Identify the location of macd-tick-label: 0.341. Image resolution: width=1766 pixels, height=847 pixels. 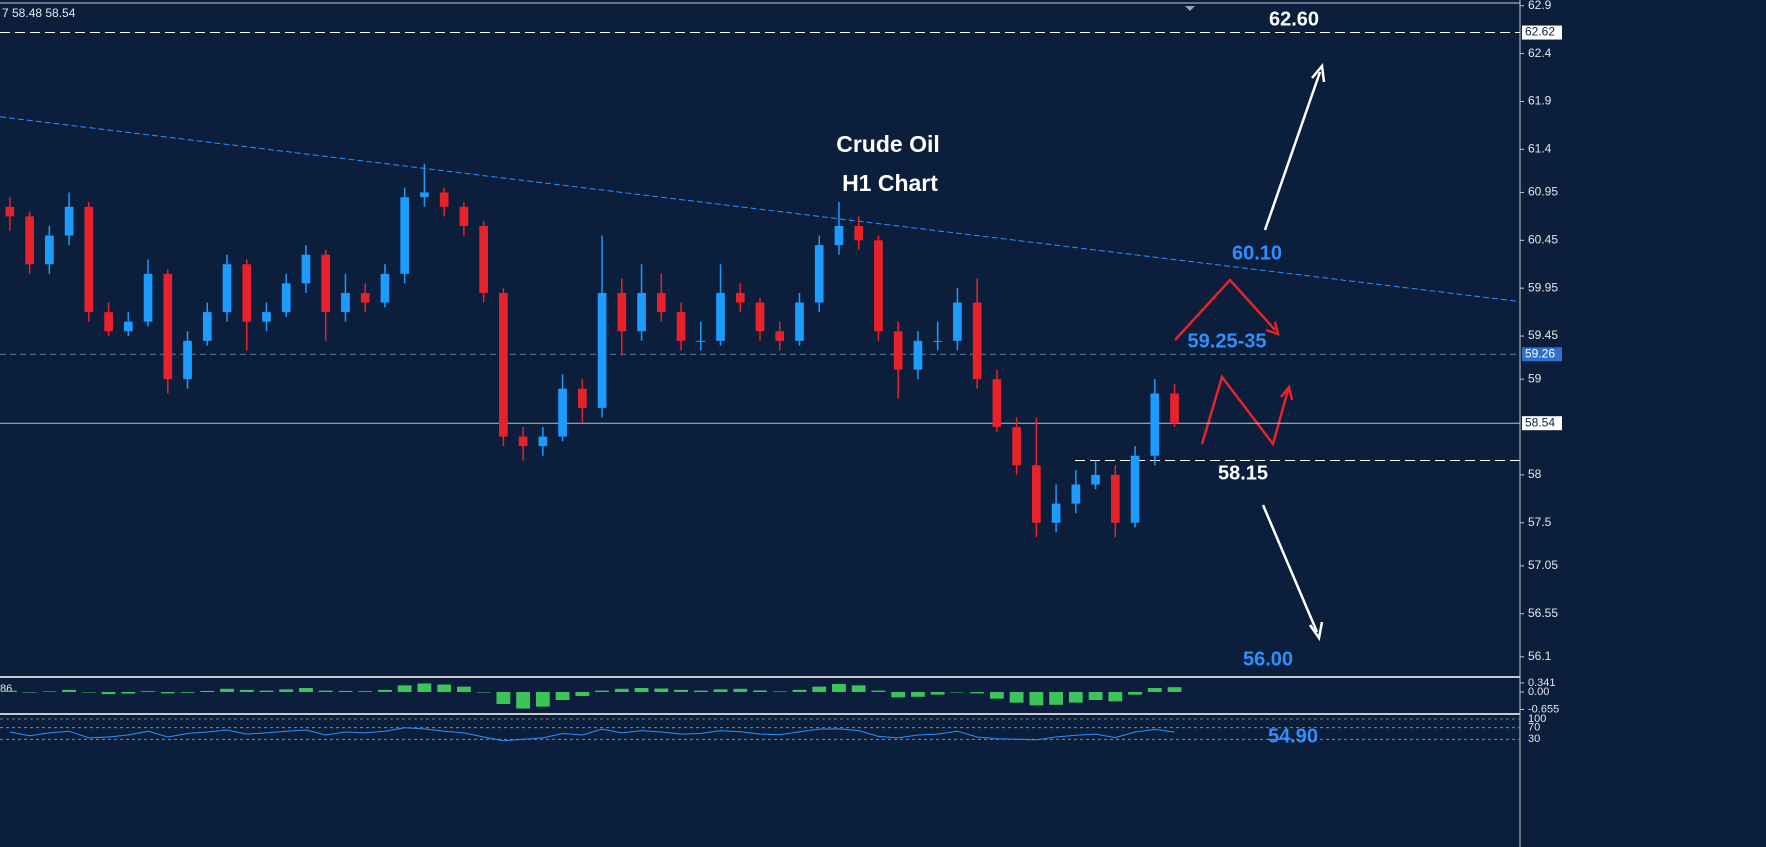
(1542, 683).